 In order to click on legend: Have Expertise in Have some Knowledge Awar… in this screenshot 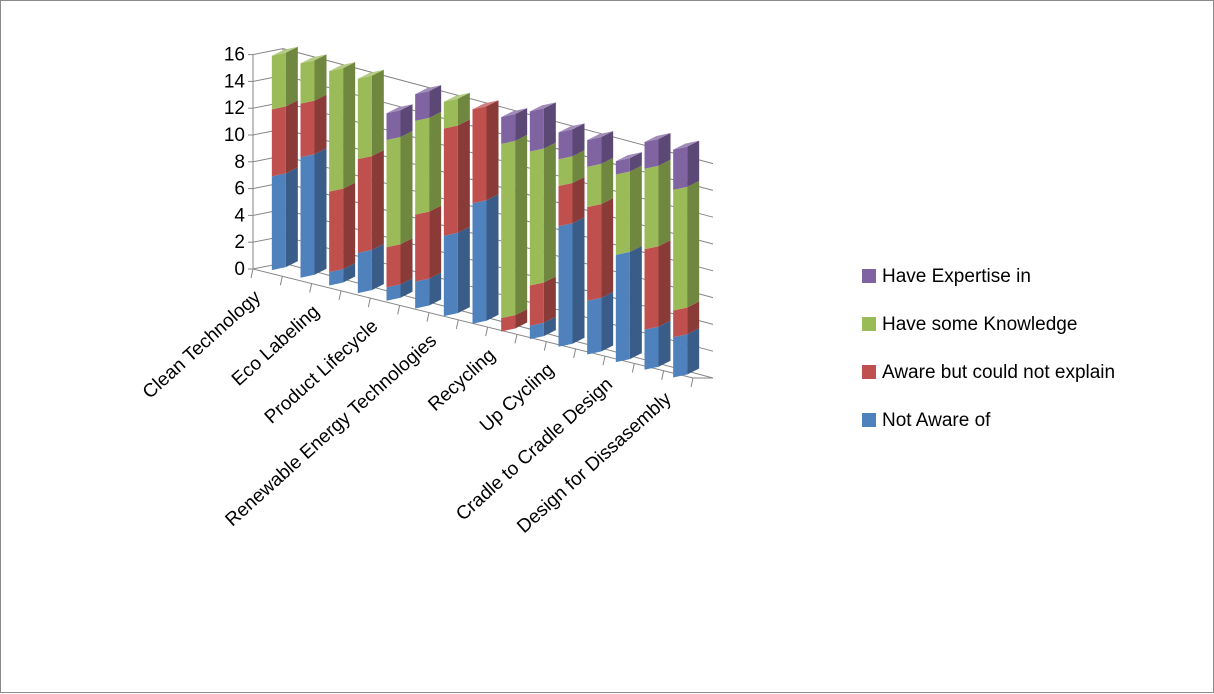, I will do `click(988, 348)`.